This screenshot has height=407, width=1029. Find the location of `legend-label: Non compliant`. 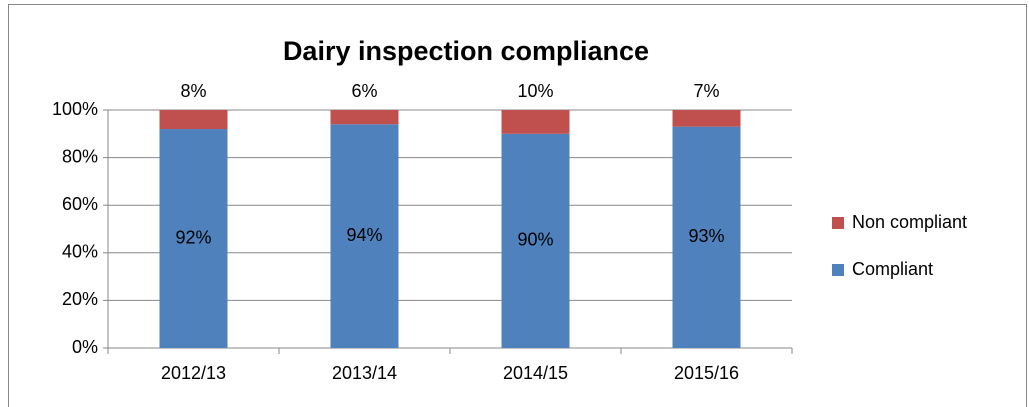

legend-label: Non compliant is located at coordinates (909, 222).